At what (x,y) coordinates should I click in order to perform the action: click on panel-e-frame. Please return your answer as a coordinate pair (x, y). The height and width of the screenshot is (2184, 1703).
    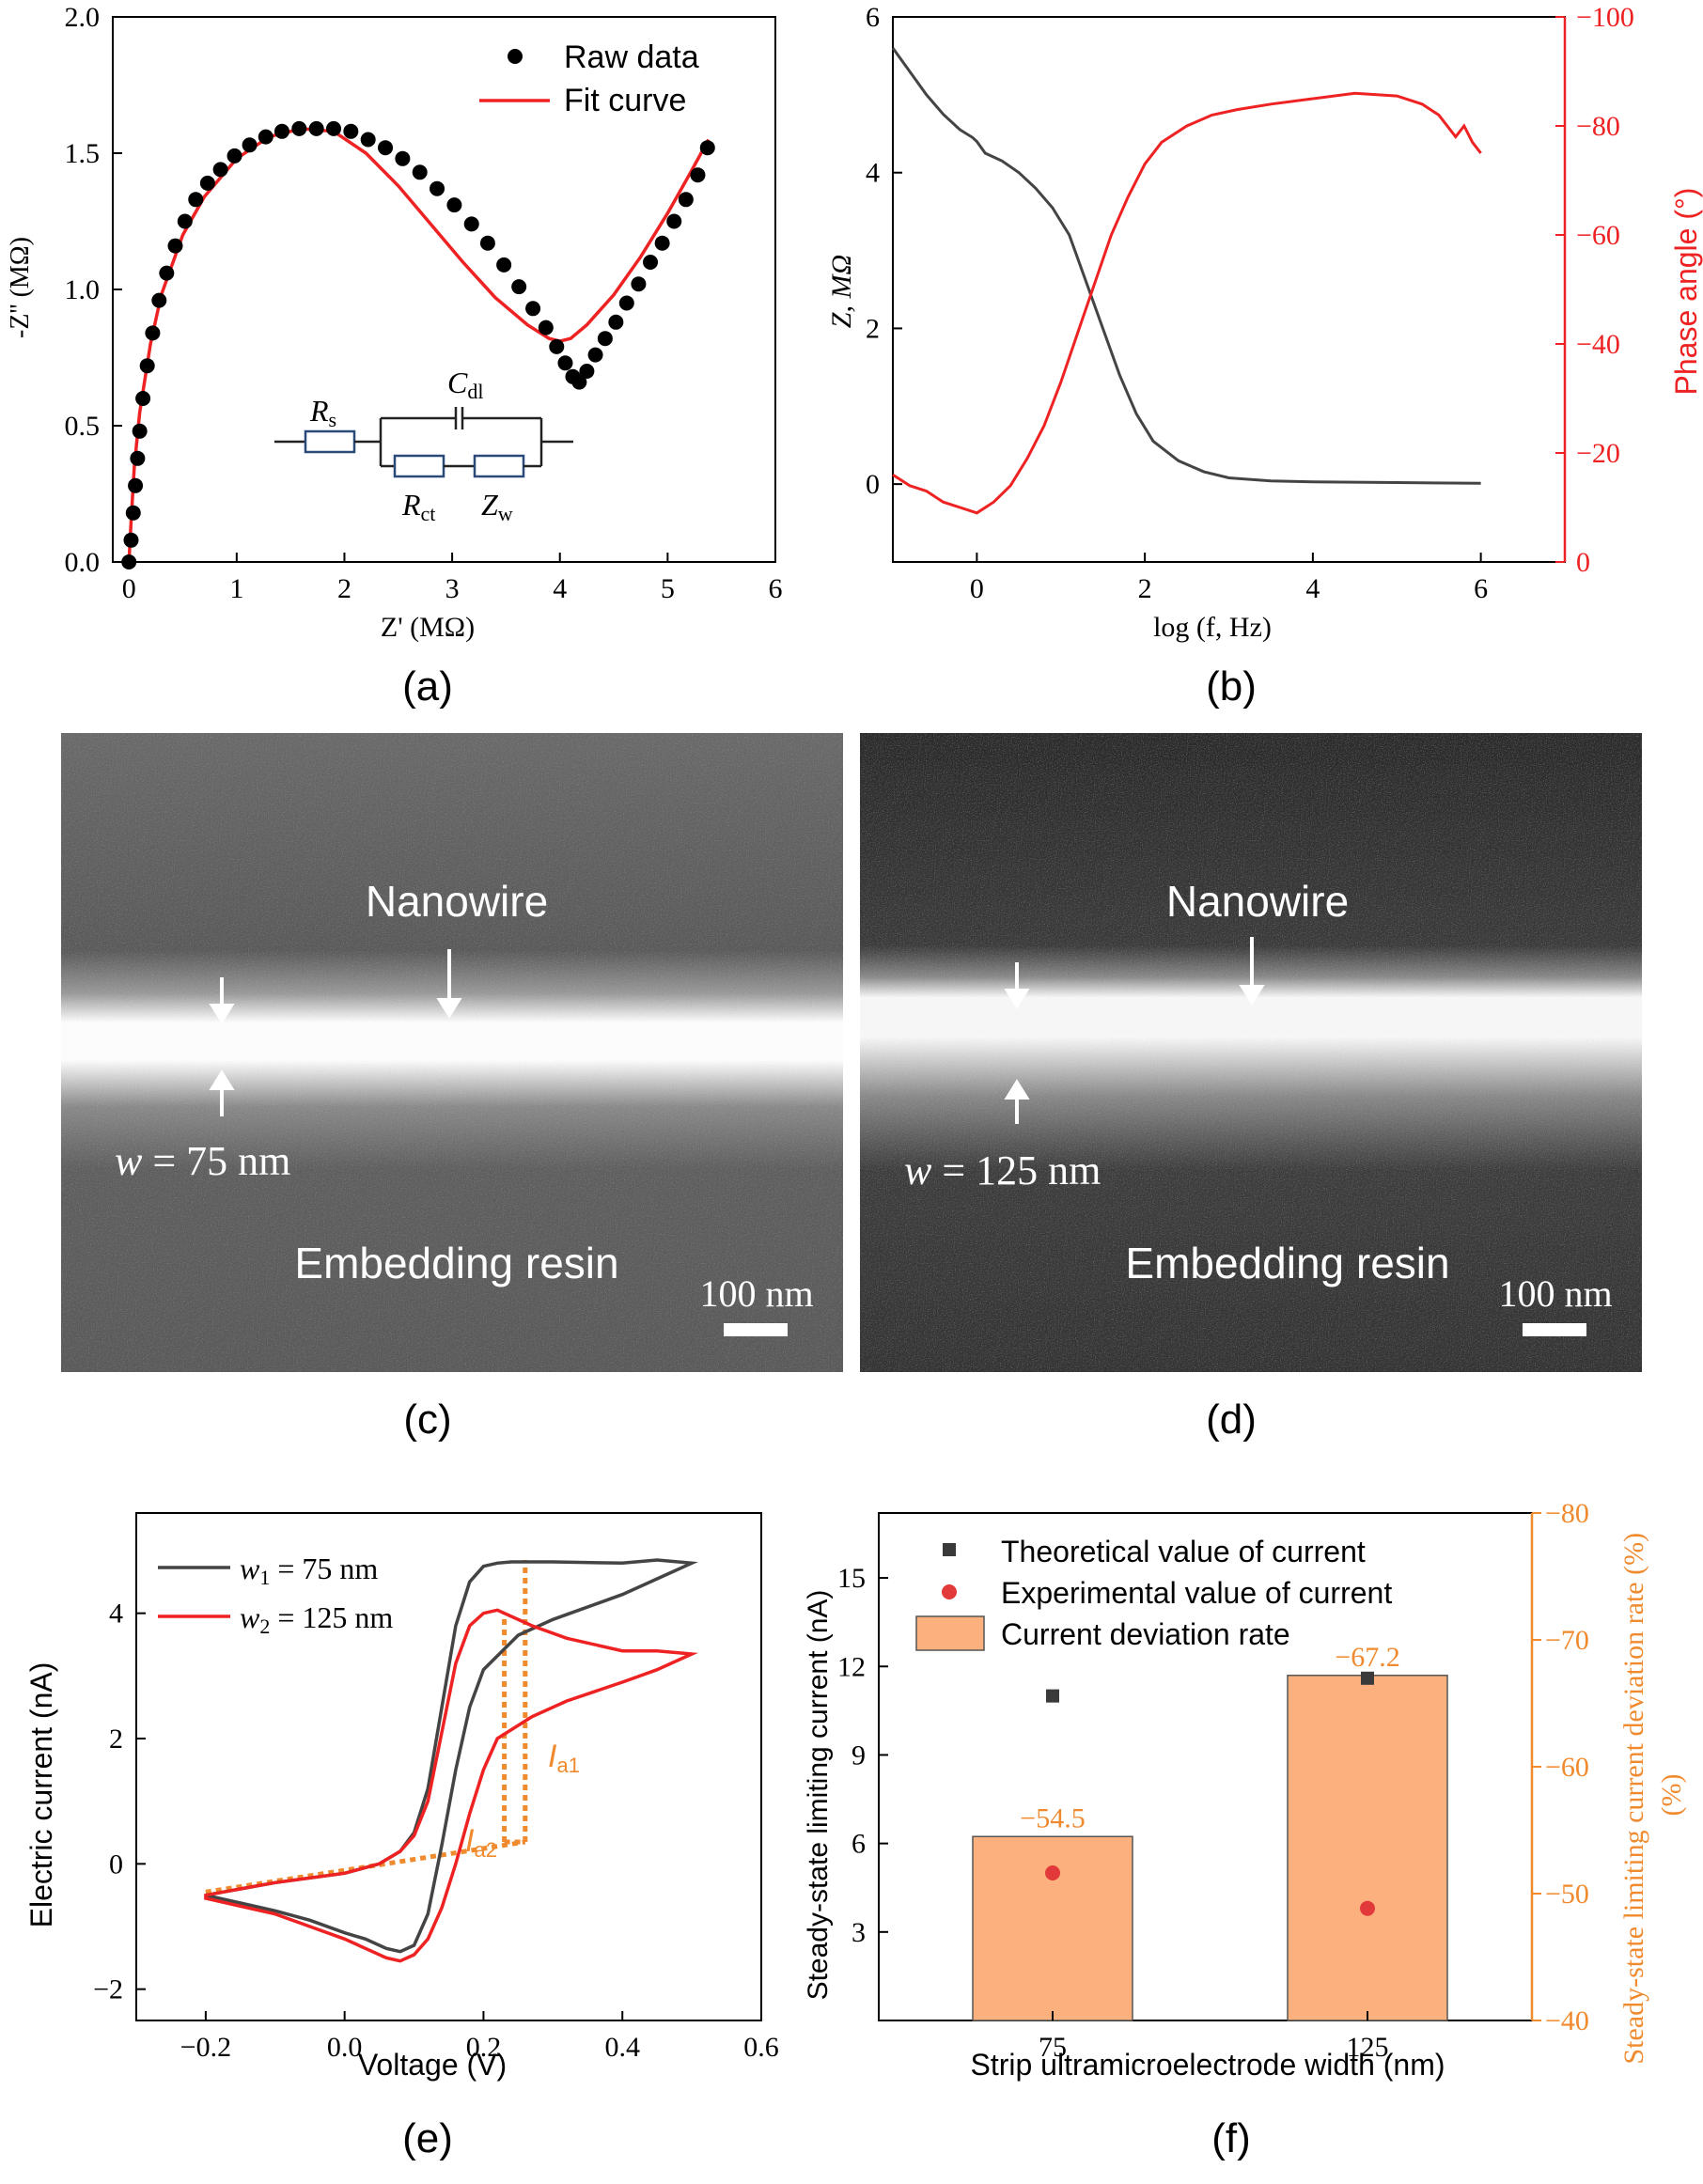
    Looking at the image, I should click on (449, 1766).